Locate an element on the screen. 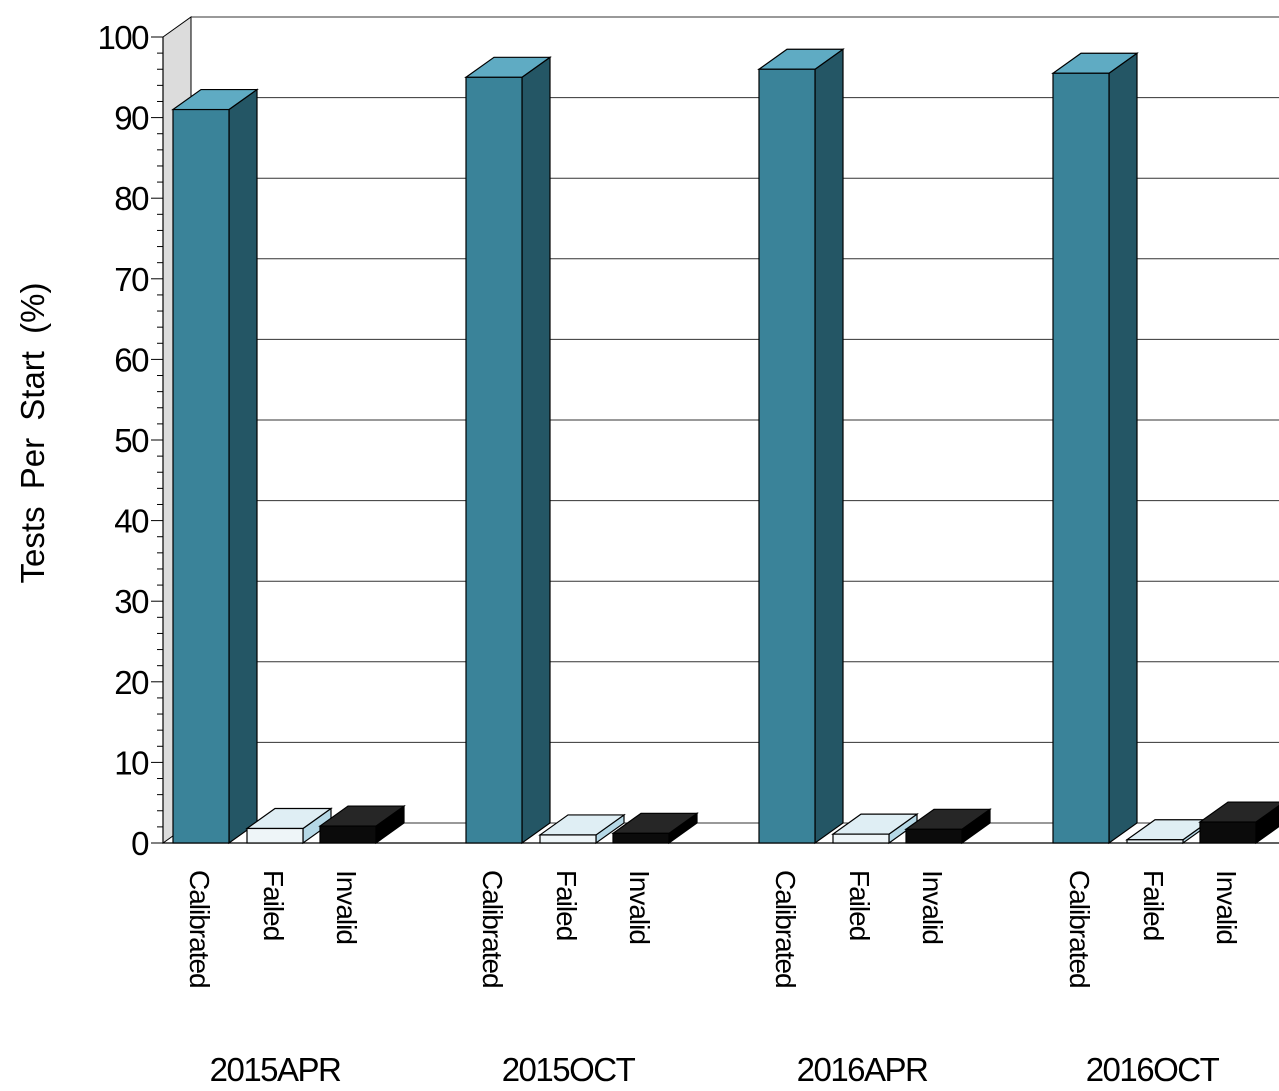  bar-2015oct-calibrated is located at coordinates (508, 450).